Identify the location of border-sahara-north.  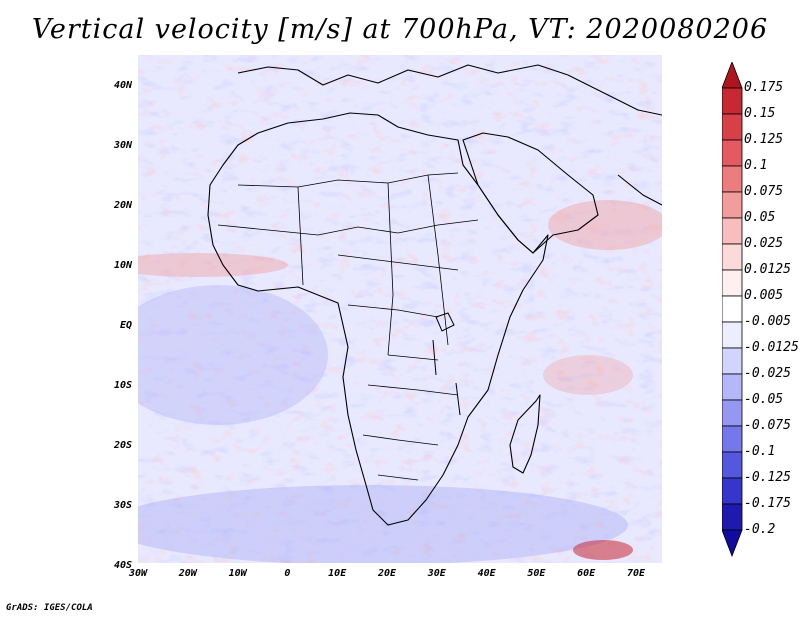
(348, 180).